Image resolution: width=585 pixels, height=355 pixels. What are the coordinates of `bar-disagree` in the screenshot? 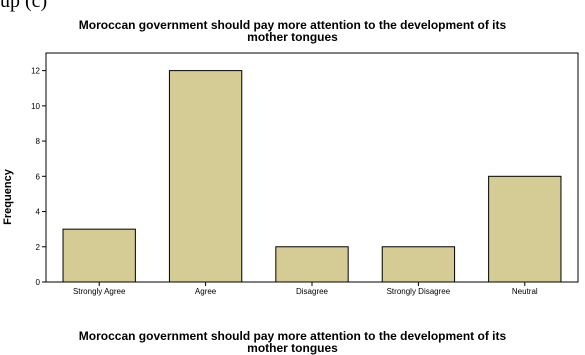 It's located at (312, 264).